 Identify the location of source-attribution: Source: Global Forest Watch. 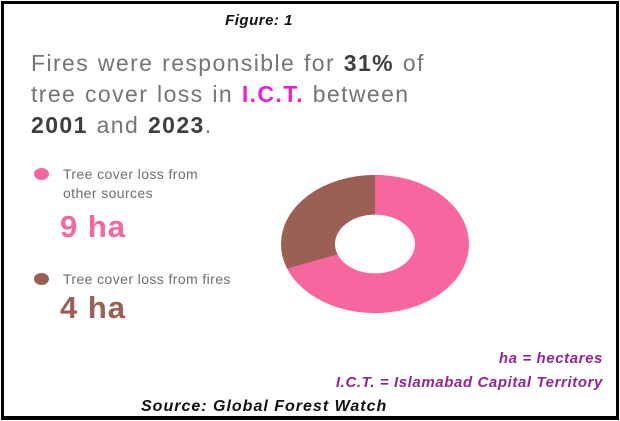
(264, 406).